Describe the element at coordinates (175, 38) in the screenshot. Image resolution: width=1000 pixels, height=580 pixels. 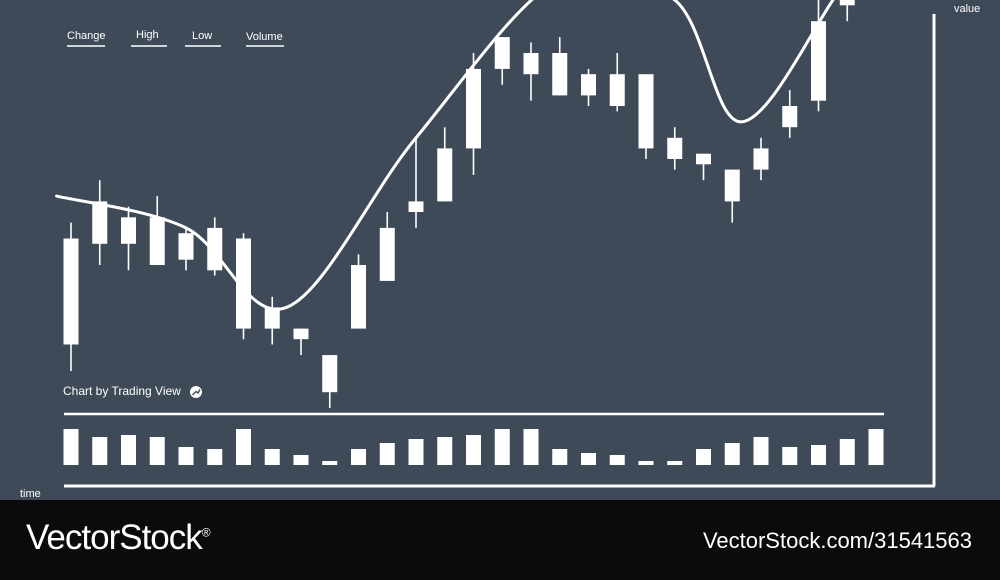
I see `legend: Change High Low Volume` at that location.